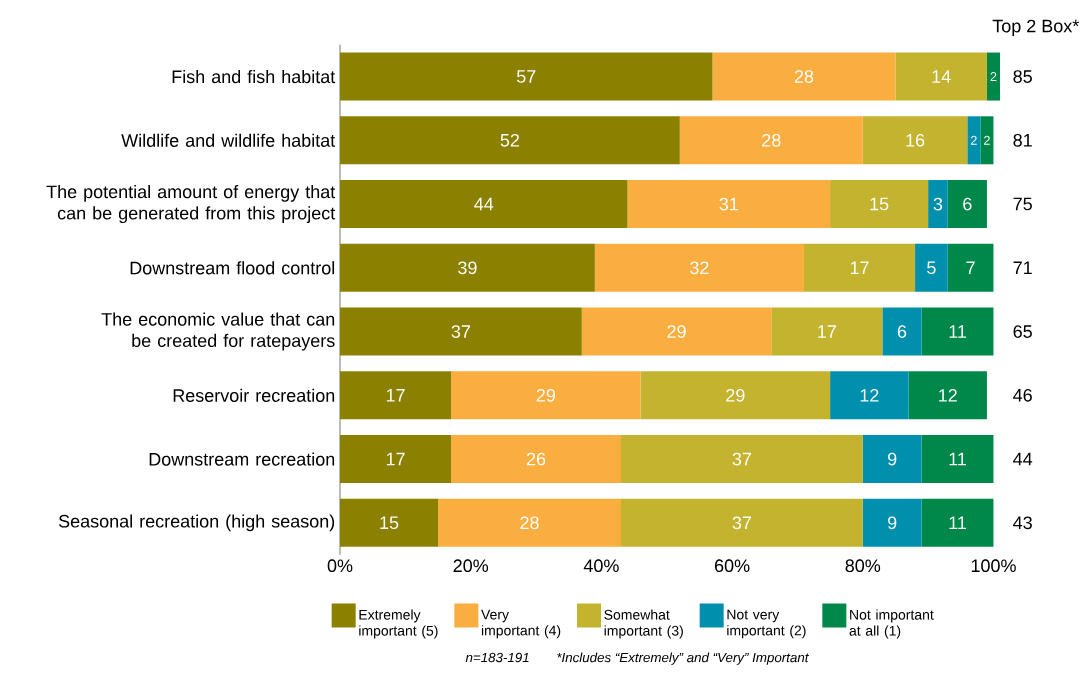 The image size is (1088, 675). What do you see at coordinates (1022, 395) in the screenshot?
I see `text: 46` at bounding box center [1022, 395].